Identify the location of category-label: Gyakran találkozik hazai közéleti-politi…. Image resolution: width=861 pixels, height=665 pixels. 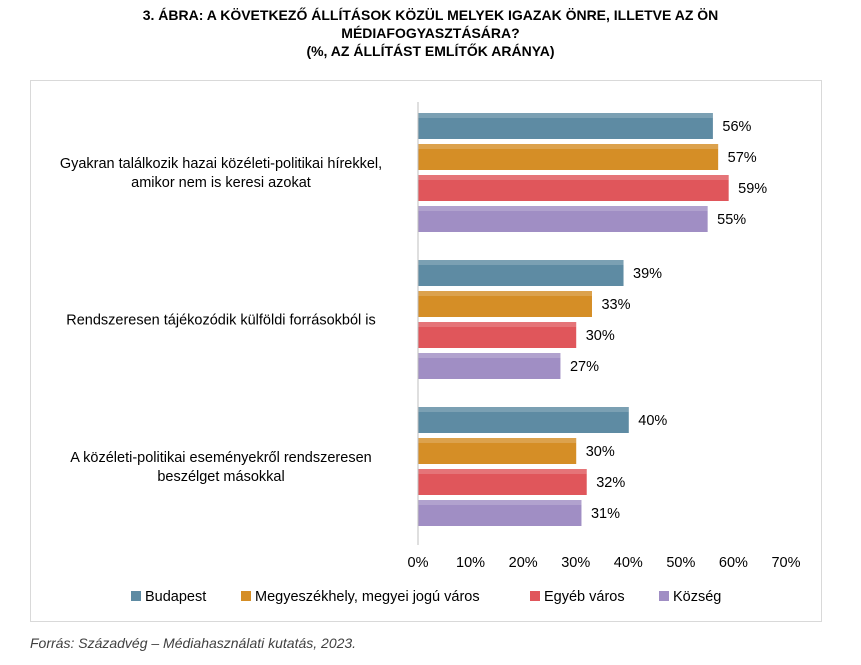
(221, 164).